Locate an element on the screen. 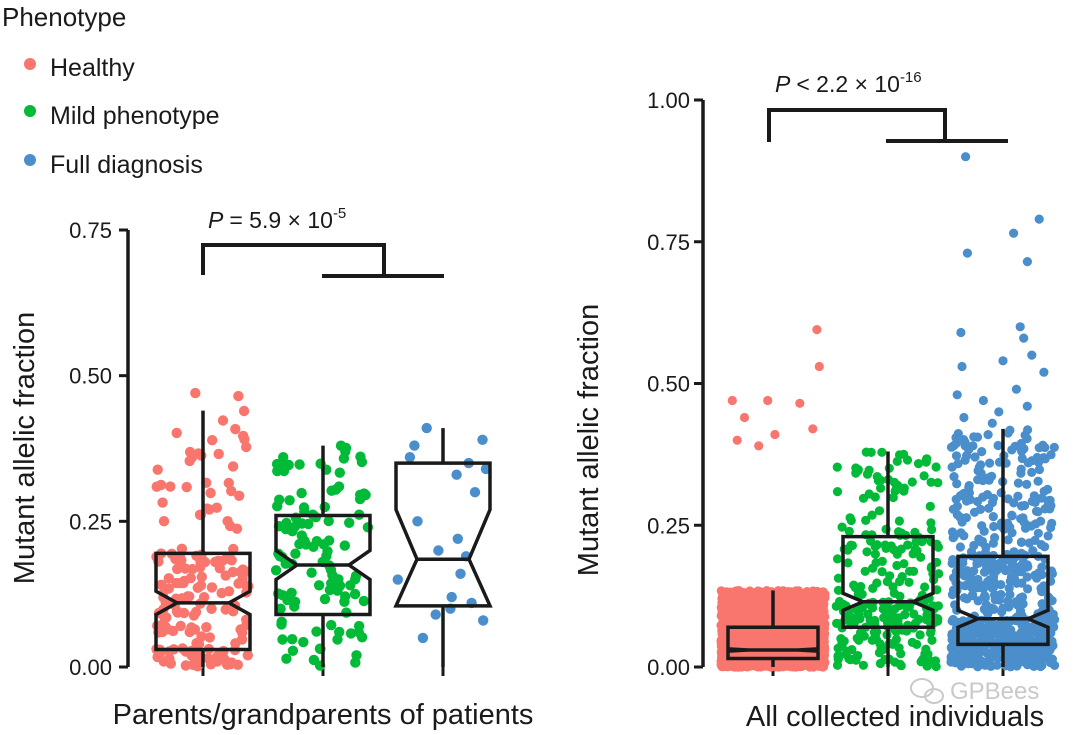 The image size is (1080, 735). y-tick-label-right: 0.25 is located at coordinates (668, 525).